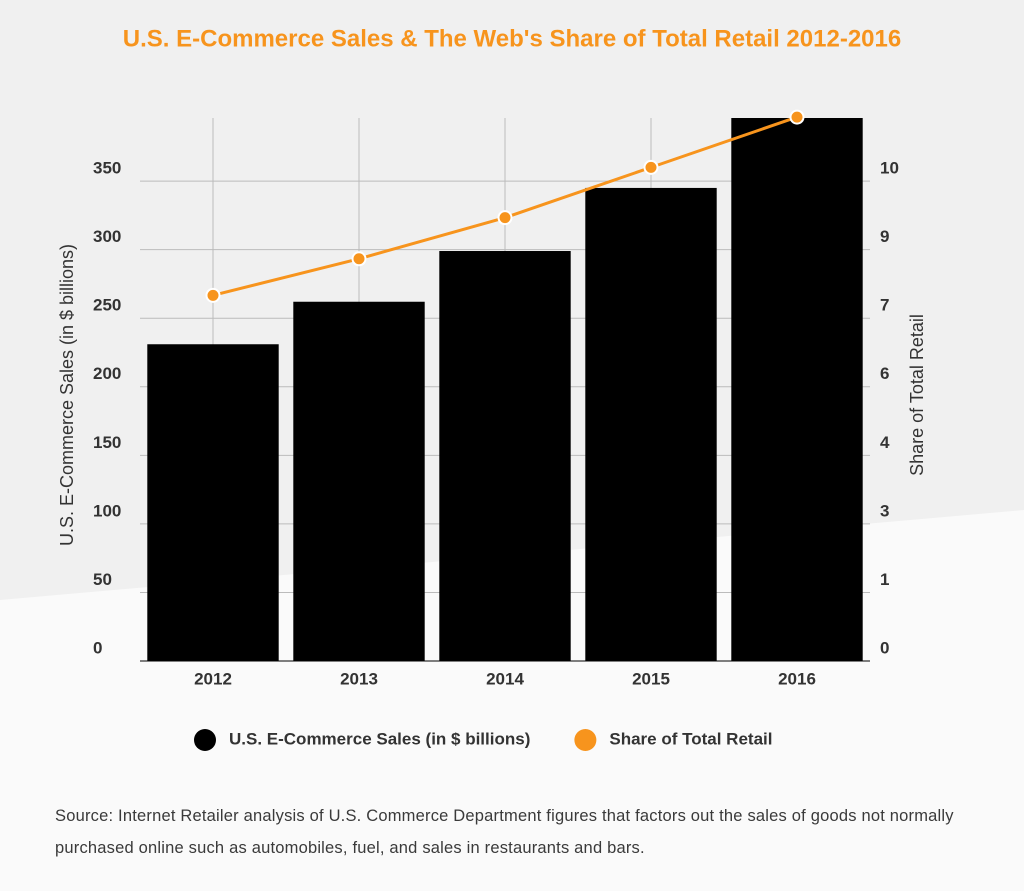 This screenshot has height=891, width=1024. I want to click on y2-tick-label: 1, so click(884, 579).